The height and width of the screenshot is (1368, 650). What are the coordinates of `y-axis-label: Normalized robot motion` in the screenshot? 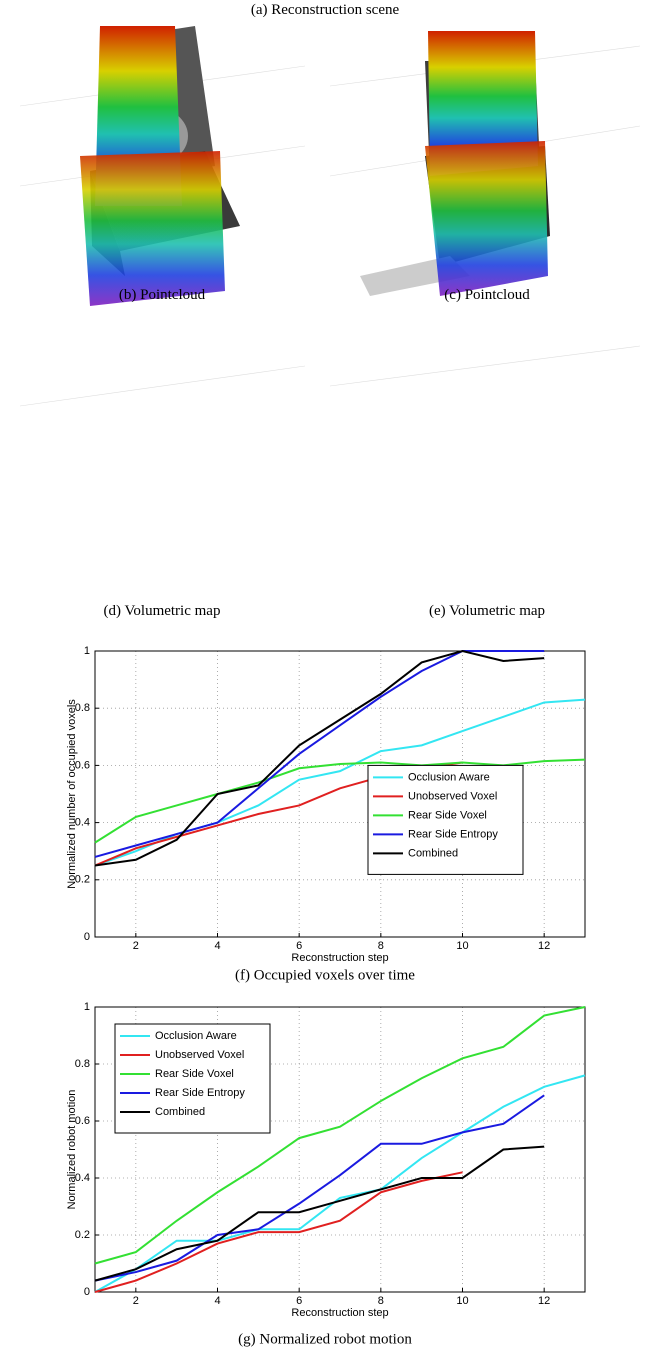 It's located at (72, 1150).